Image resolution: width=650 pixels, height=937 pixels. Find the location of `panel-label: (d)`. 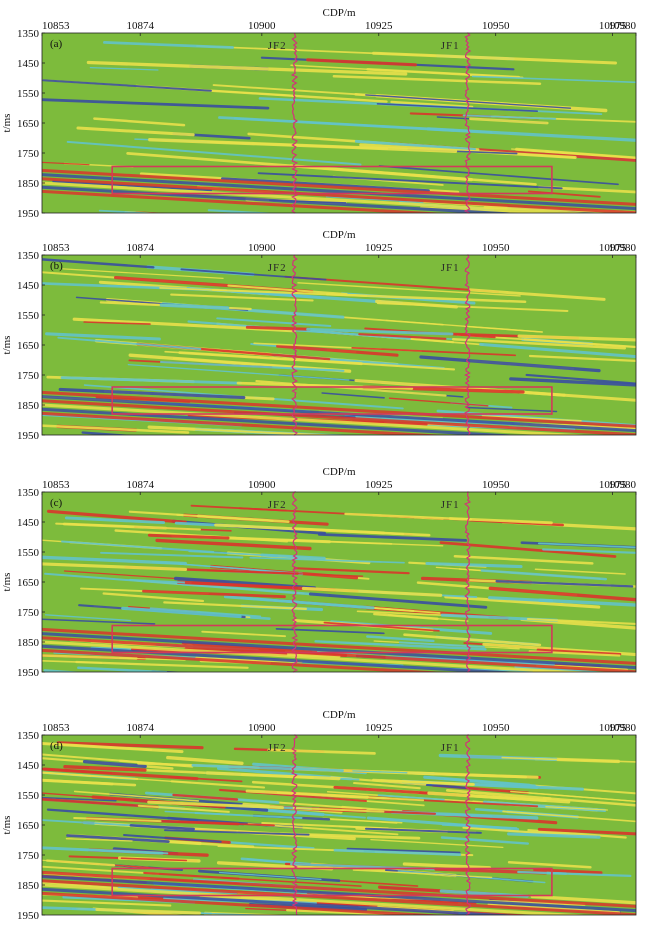

panel-label: (d) is located at coordinates (56, 746).